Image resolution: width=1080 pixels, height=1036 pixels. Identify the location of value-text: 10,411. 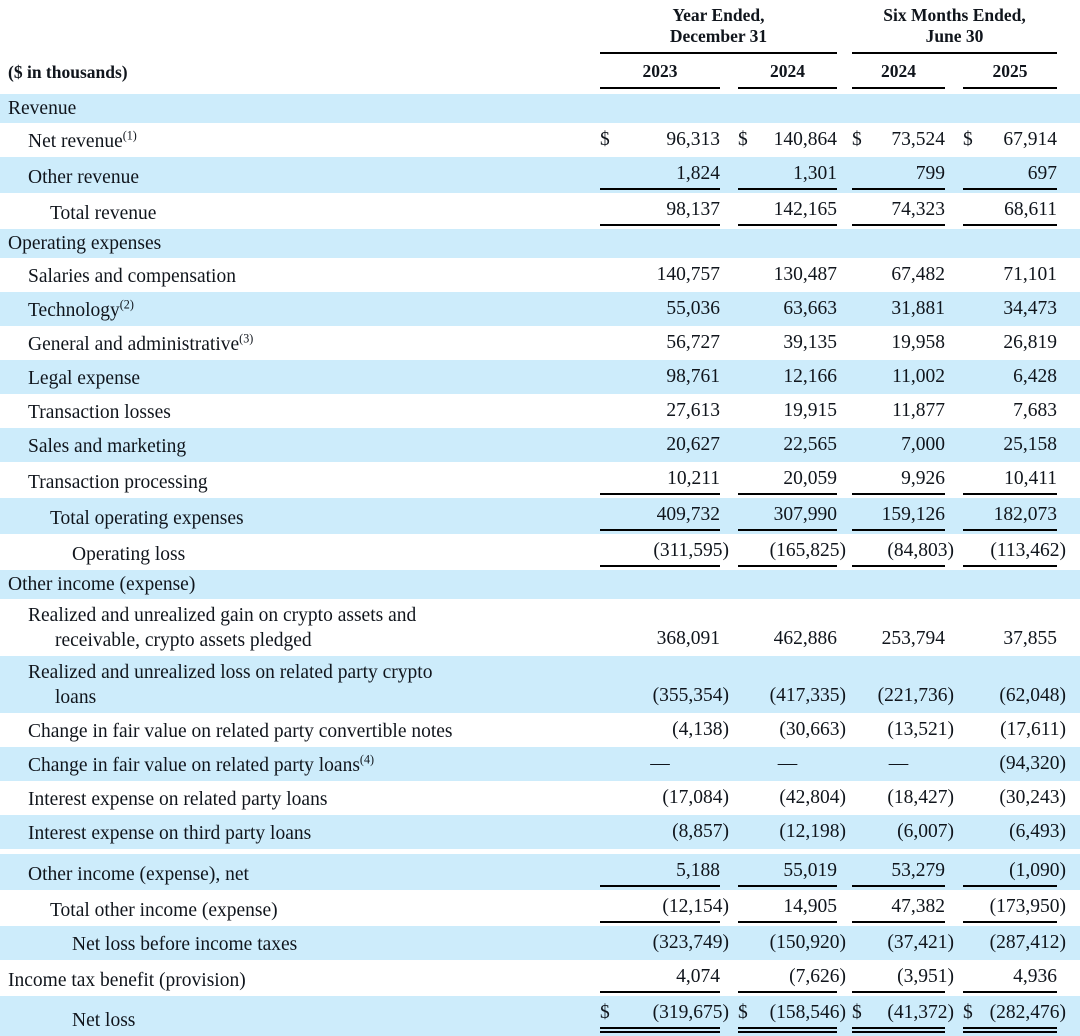
(1030, 478).